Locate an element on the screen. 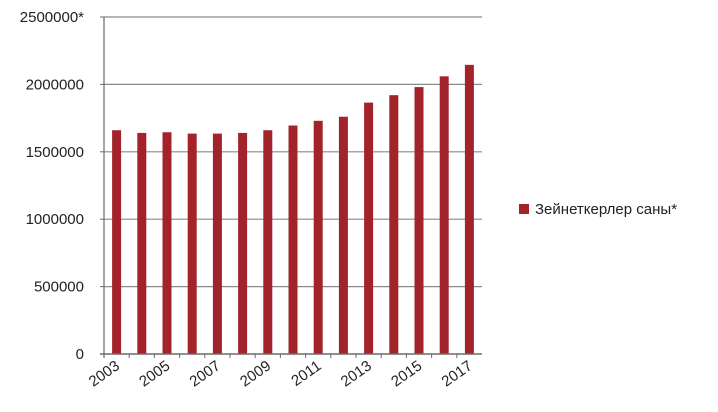 The width and height of the screenshot is (718, 412). bar-2011 is located at coordinates (318, 237).